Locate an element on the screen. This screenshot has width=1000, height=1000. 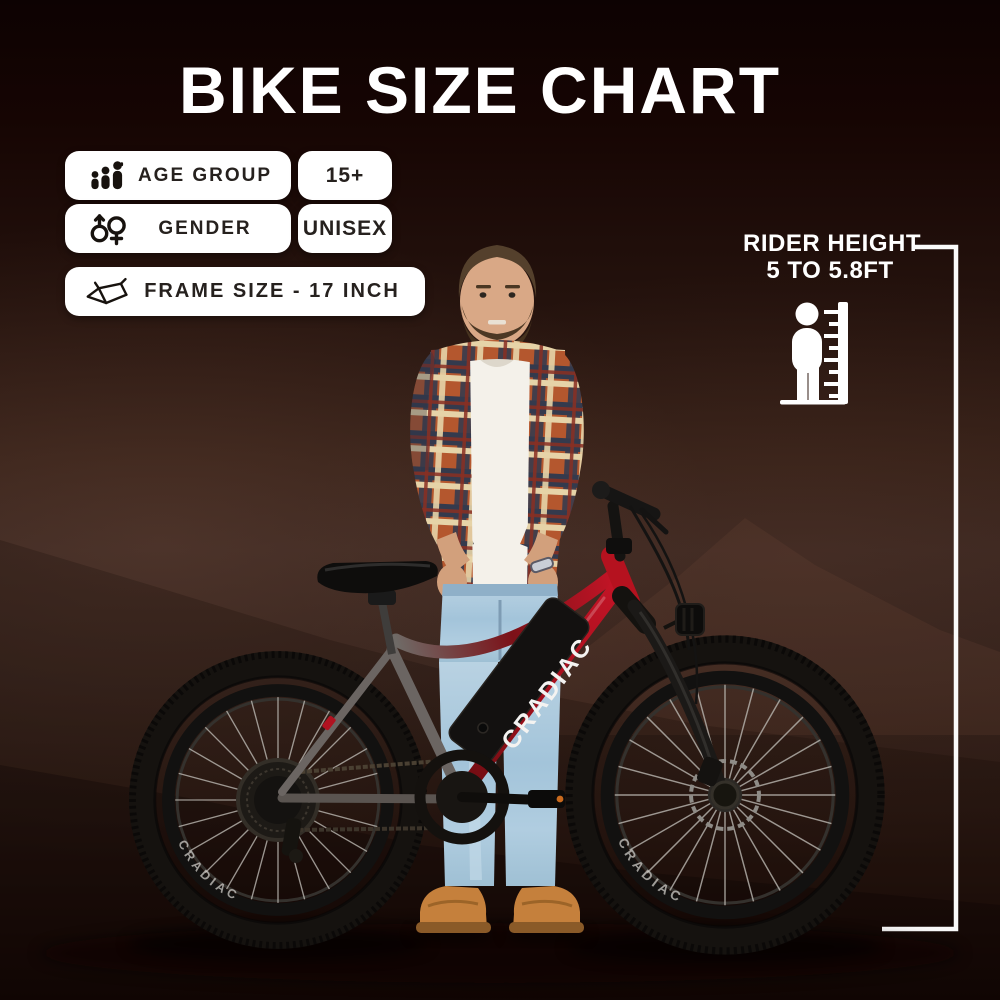
age-group-value: 15+ is located at coordinates (345, 175).